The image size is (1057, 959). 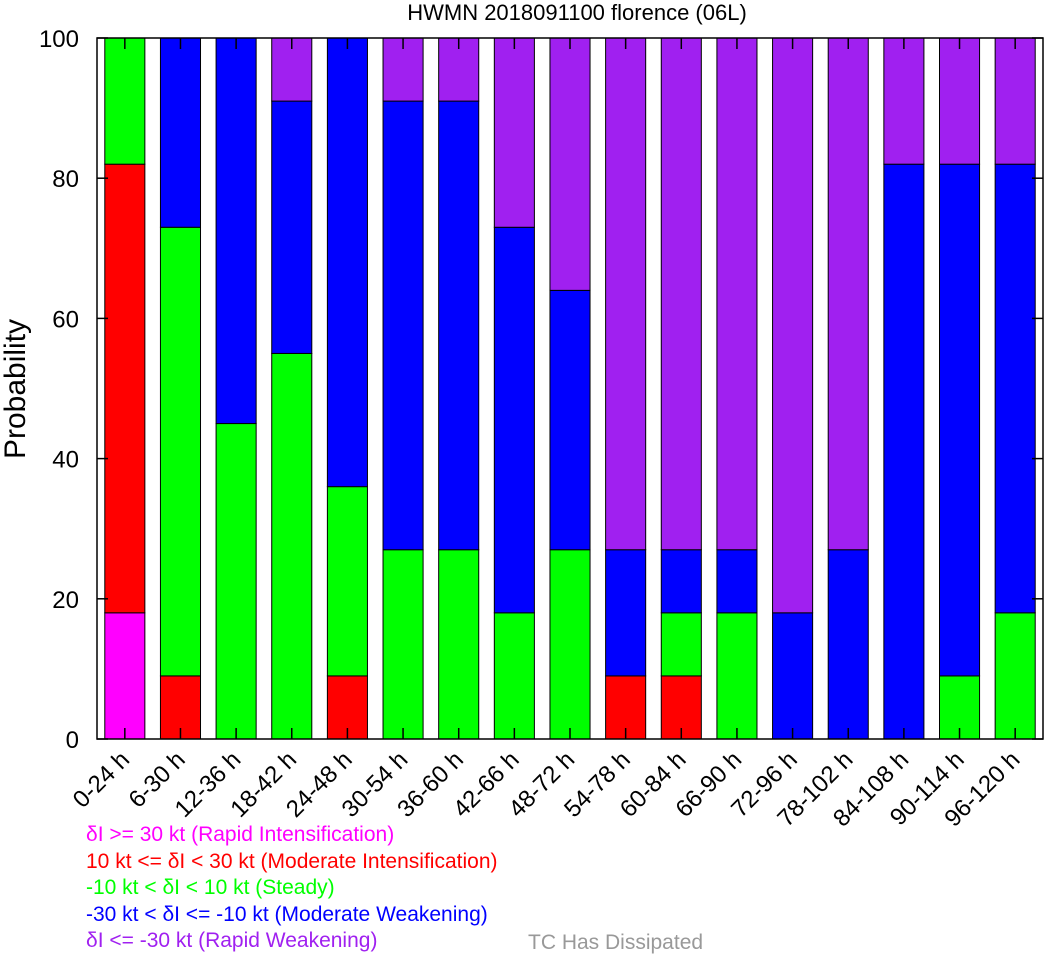 What do you see at coordinates (236, 581) in the screenshot?
I see `bar-segment-12-36h-s2` at bounding box center [236, 581].